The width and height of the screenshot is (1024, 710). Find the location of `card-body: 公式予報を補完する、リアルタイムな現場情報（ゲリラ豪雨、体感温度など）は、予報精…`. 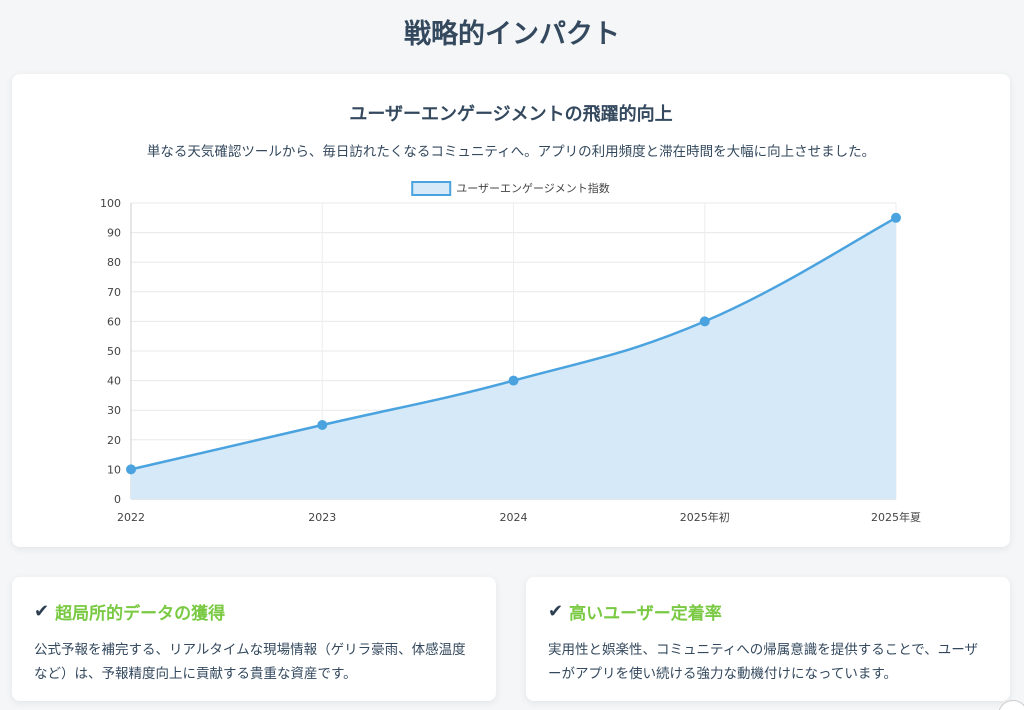

card-body: 公式予報を補完する、リアルタイムな現場情報（ゲリラ豪雨、体感温度など）は、予報精… is located at coordinates (250, 662).